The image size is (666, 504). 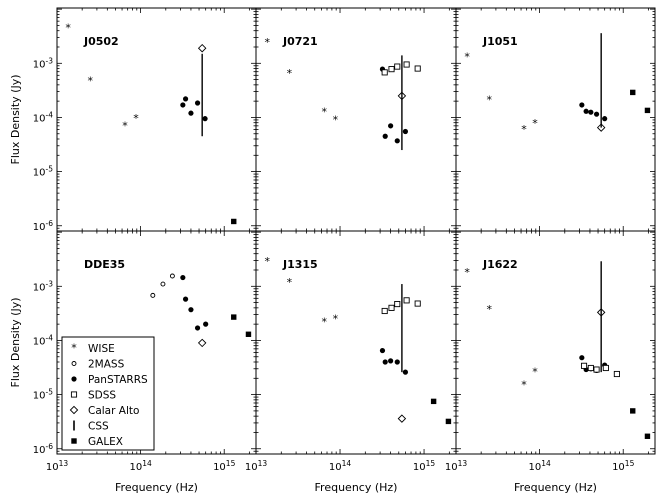 I want to click on point-galex-j0502, so click(x=234, y=221).